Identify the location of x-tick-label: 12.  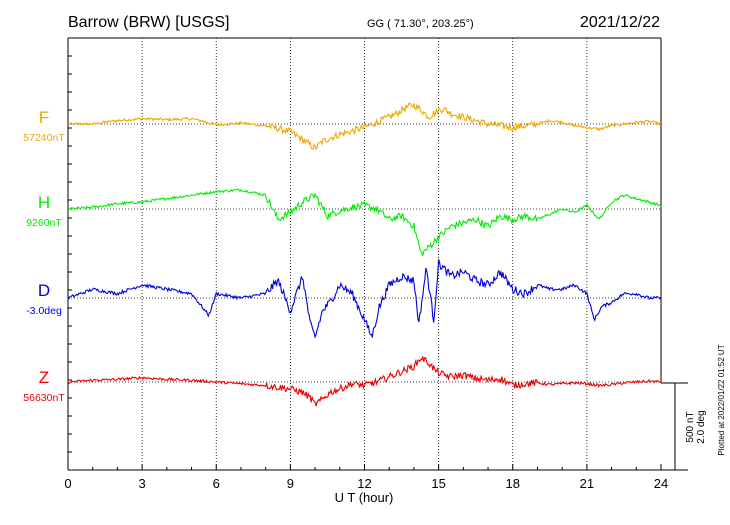
(364, 483).